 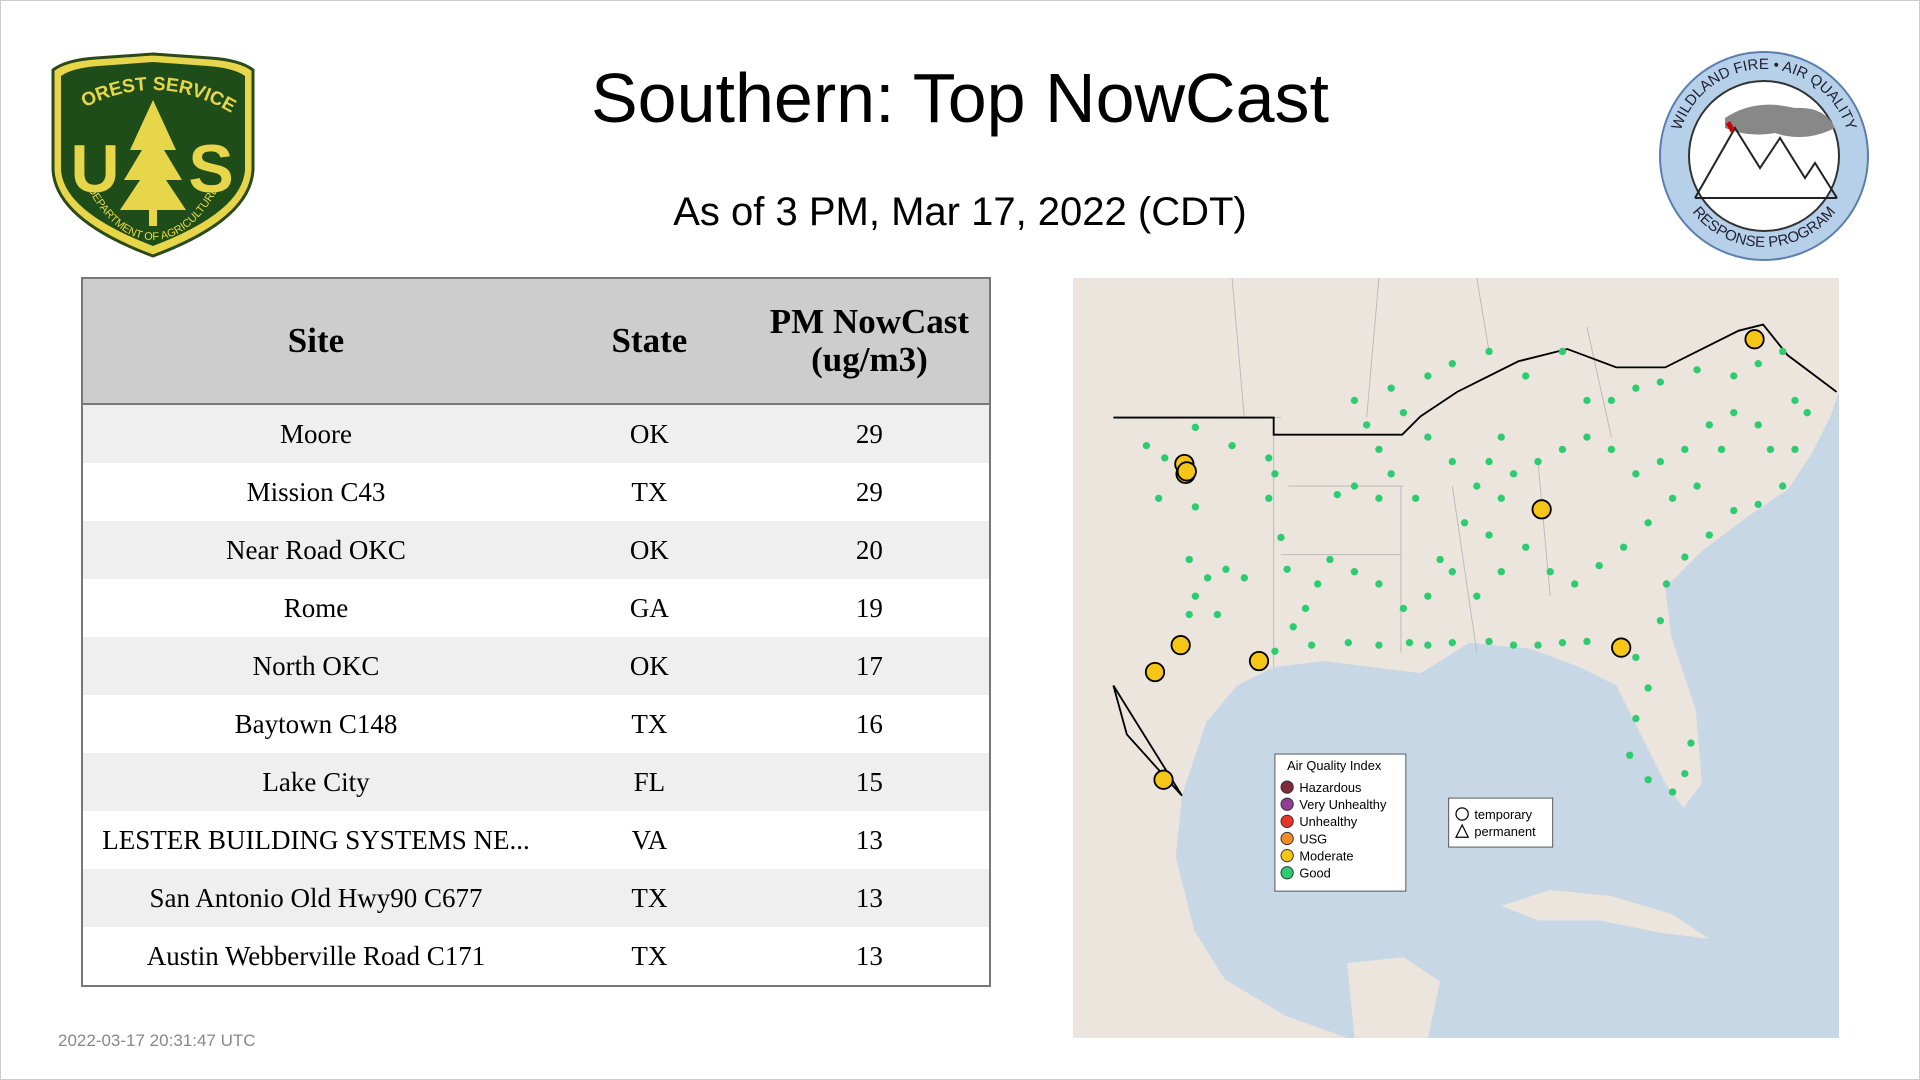 What do you see at coordinates (959, 98) in the screenshot?
I see `title: Southern: Top NowCast` at bounding box center [959, 98].